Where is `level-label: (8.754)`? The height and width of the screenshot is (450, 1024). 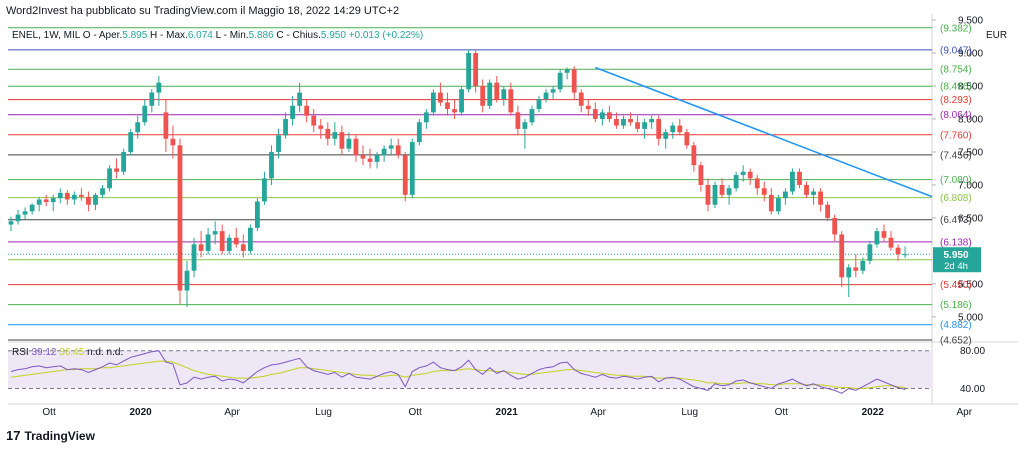 level-label: (8.754) is located at coordinates (956, 70).